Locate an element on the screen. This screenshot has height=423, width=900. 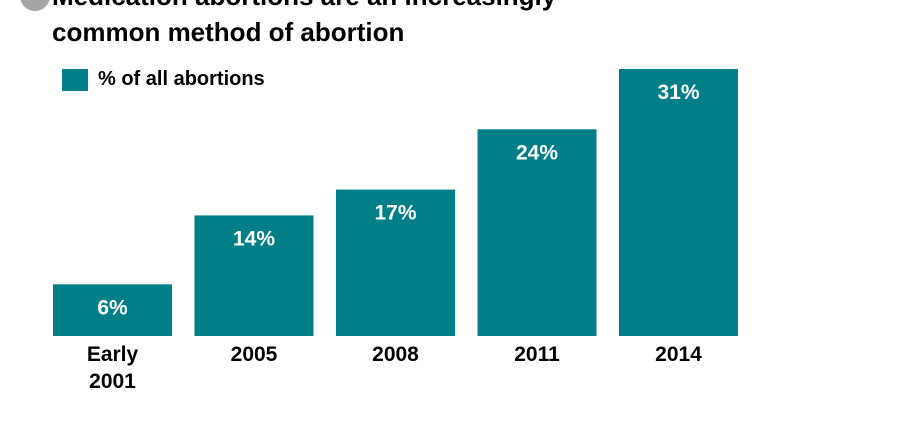
header-circle-icon is located at coordinates (35, 5).